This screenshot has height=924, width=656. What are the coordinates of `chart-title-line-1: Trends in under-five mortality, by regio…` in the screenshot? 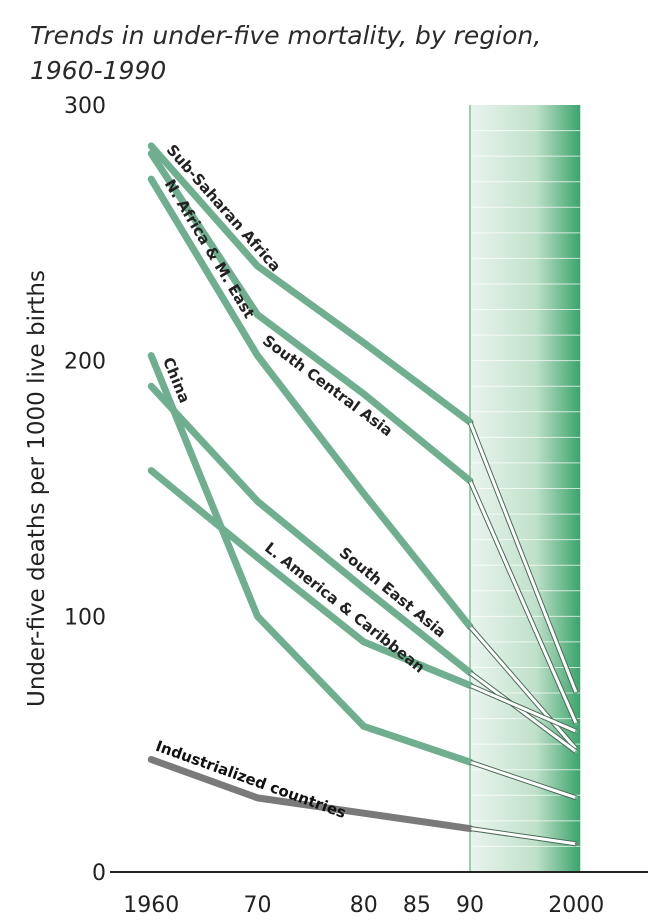 It's located at (286, 35).